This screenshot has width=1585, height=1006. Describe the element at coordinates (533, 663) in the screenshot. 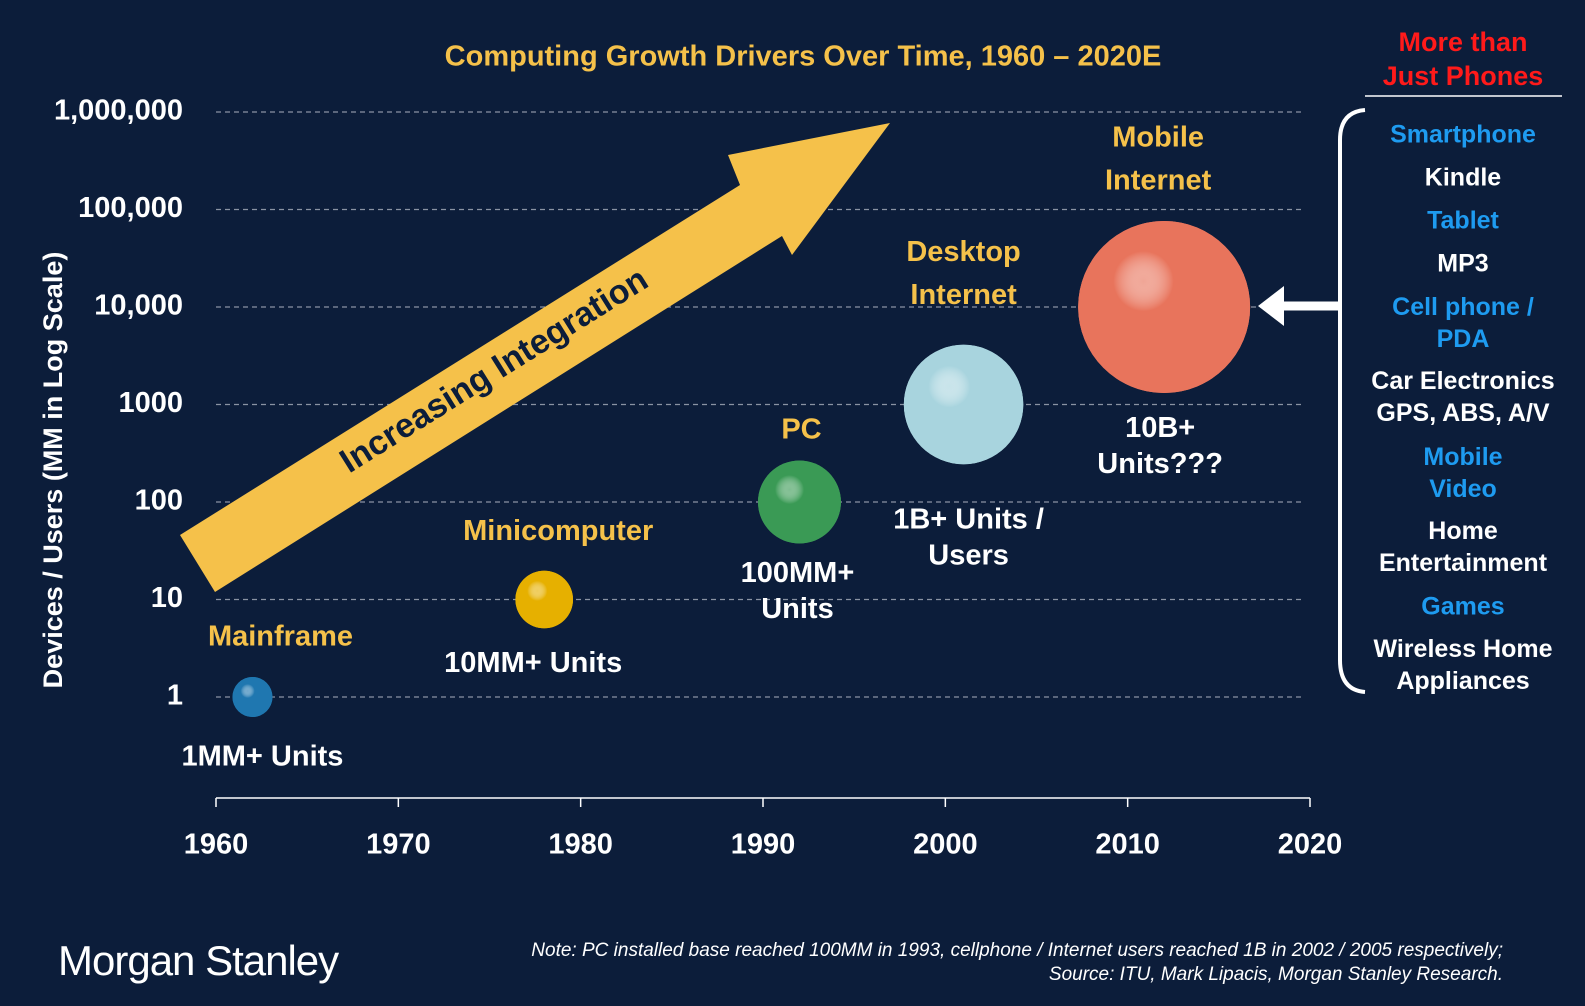

I see `value-label: 10MM+ Units` at that location.